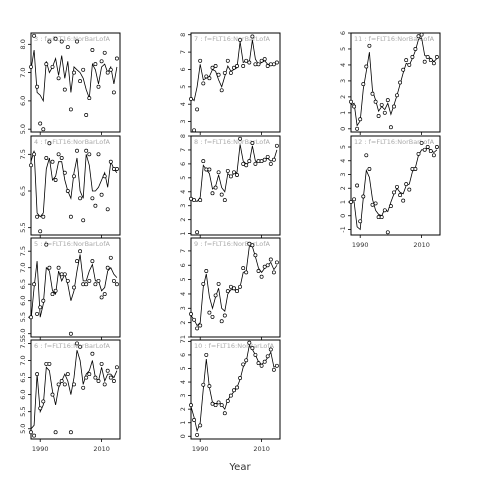  I want to click on panel-5: 7 : f=FLT16:NorBarLofA 3 4 5 6 7 8, so click(230, 83).